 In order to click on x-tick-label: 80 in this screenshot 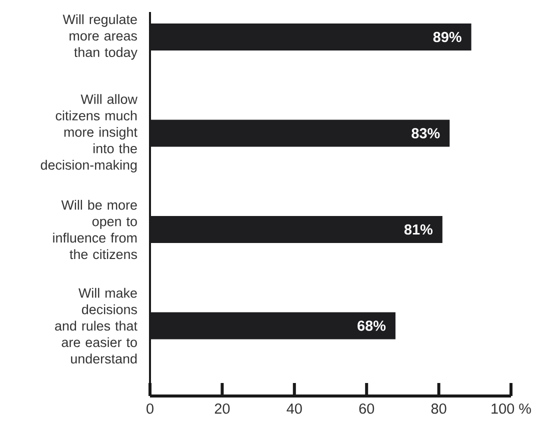, I will do `click(438, 409)`.